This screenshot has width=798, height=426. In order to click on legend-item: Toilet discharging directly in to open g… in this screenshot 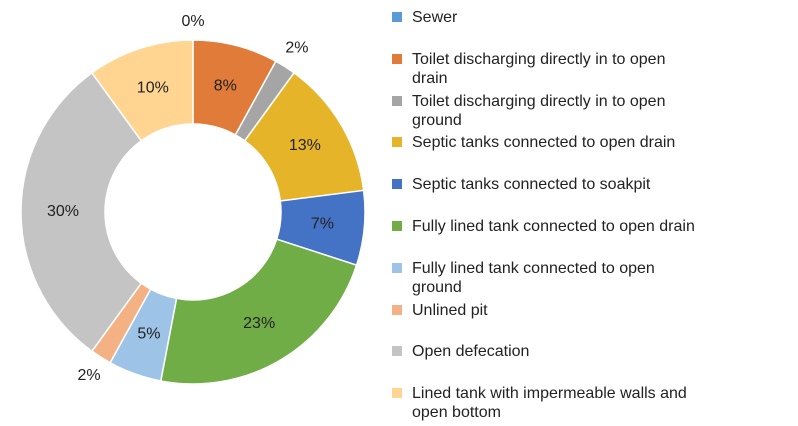, I will do `click(547, 111)`.